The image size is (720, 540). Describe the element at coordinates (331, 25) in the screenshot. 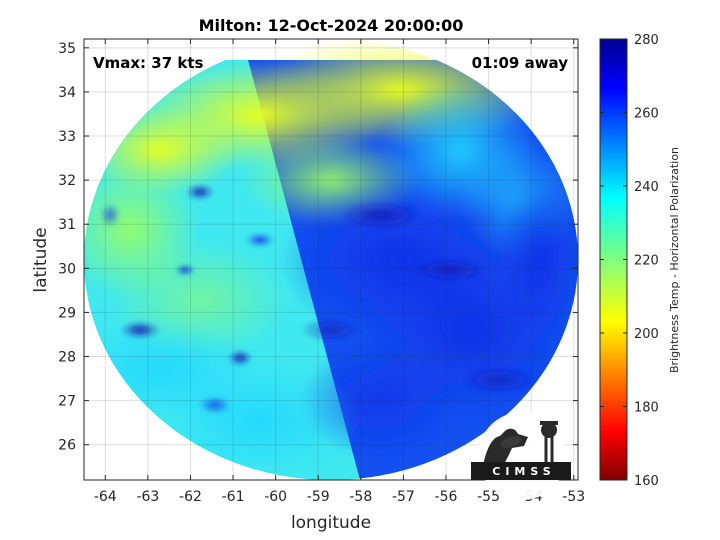

I see `figure-title: Milton: 12-Oct-2024 20:00:00` at that location.